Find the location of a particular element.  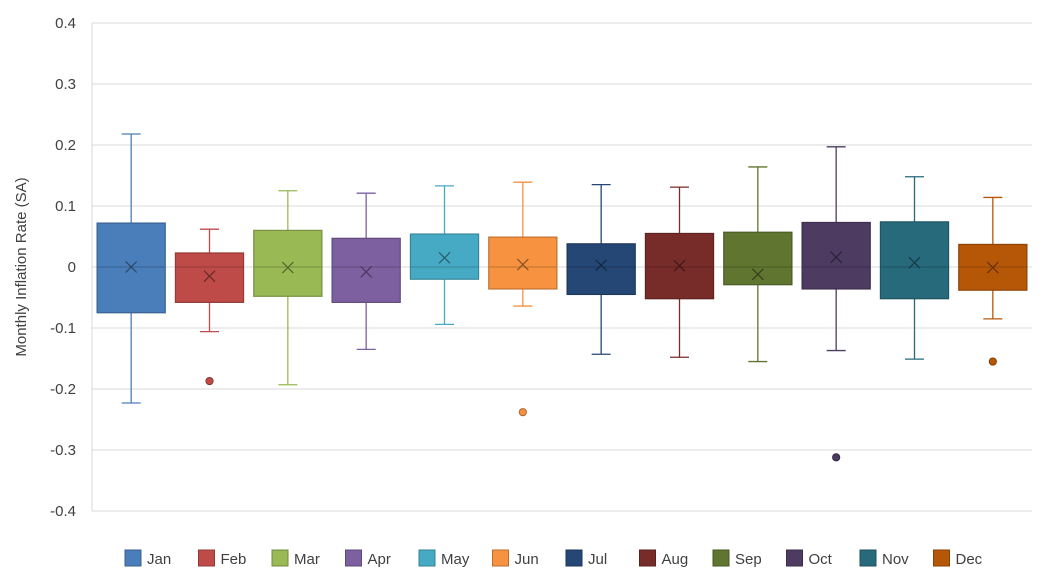

box-nov is located at coordinates (914, 268).